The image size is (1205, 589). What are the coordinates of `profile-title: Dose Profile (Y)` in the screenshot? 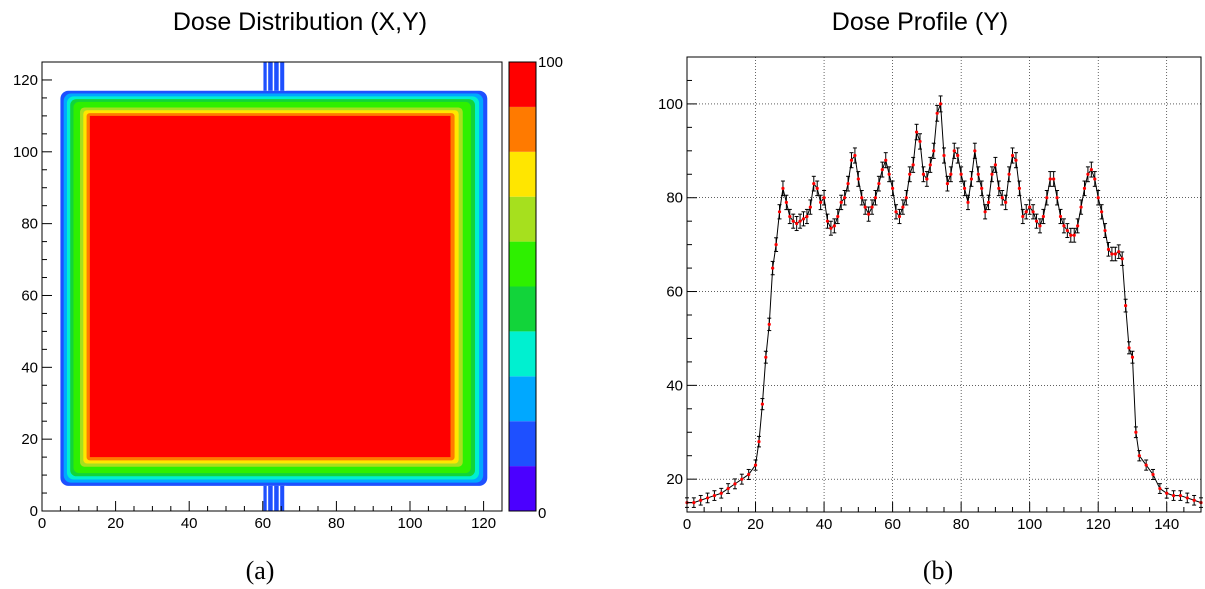 It's located at (920, 22).